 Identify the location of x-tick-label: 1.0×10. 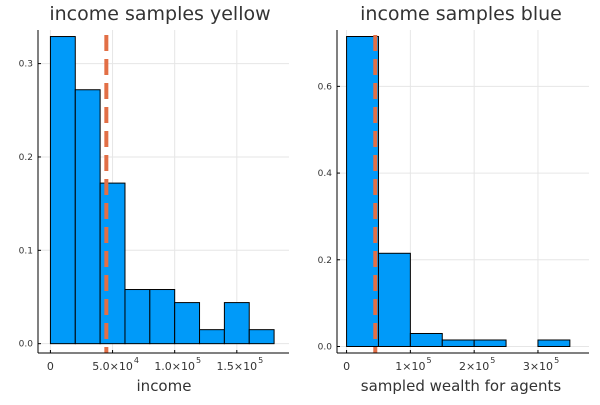
(174, 366).